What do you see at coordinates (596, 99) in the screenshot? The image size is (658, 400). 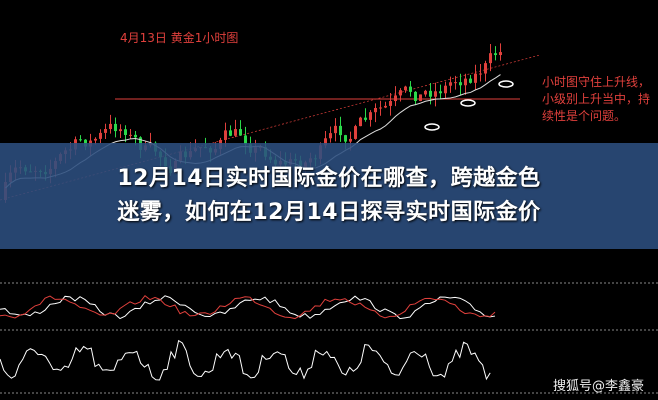 I see `annotation-text: 小时图守住上升线，小级别上升当中，持续性是个问题。` at bounding box center [596, 99].